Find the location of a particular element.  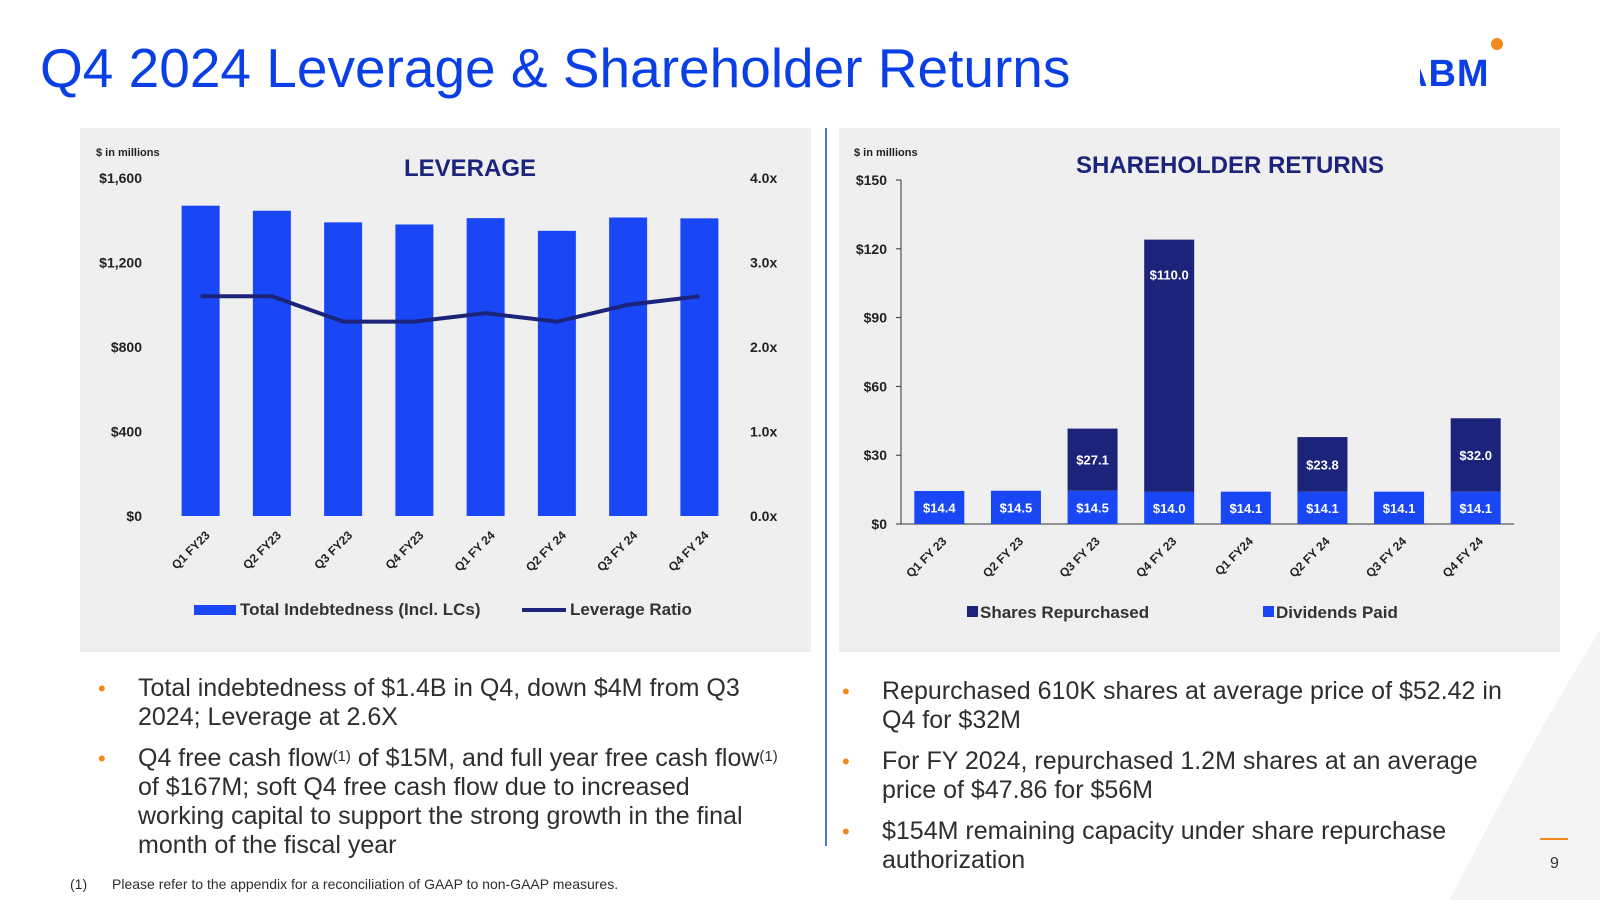

y-tick-label: $400 is located at coordinates (126, 432).